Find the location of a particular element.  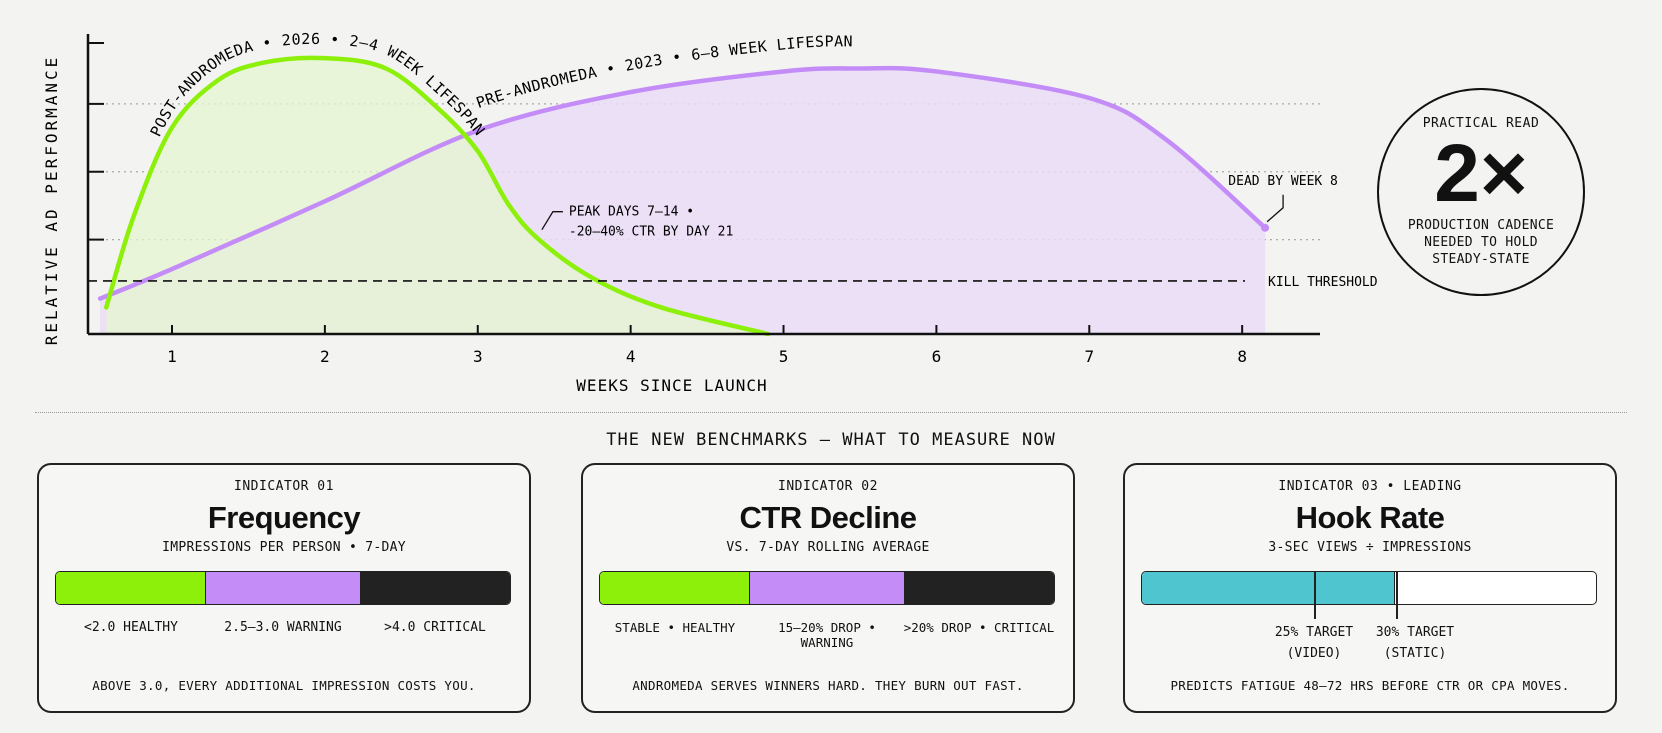

practical-value: 2× is located at coordinates (1481, 173).